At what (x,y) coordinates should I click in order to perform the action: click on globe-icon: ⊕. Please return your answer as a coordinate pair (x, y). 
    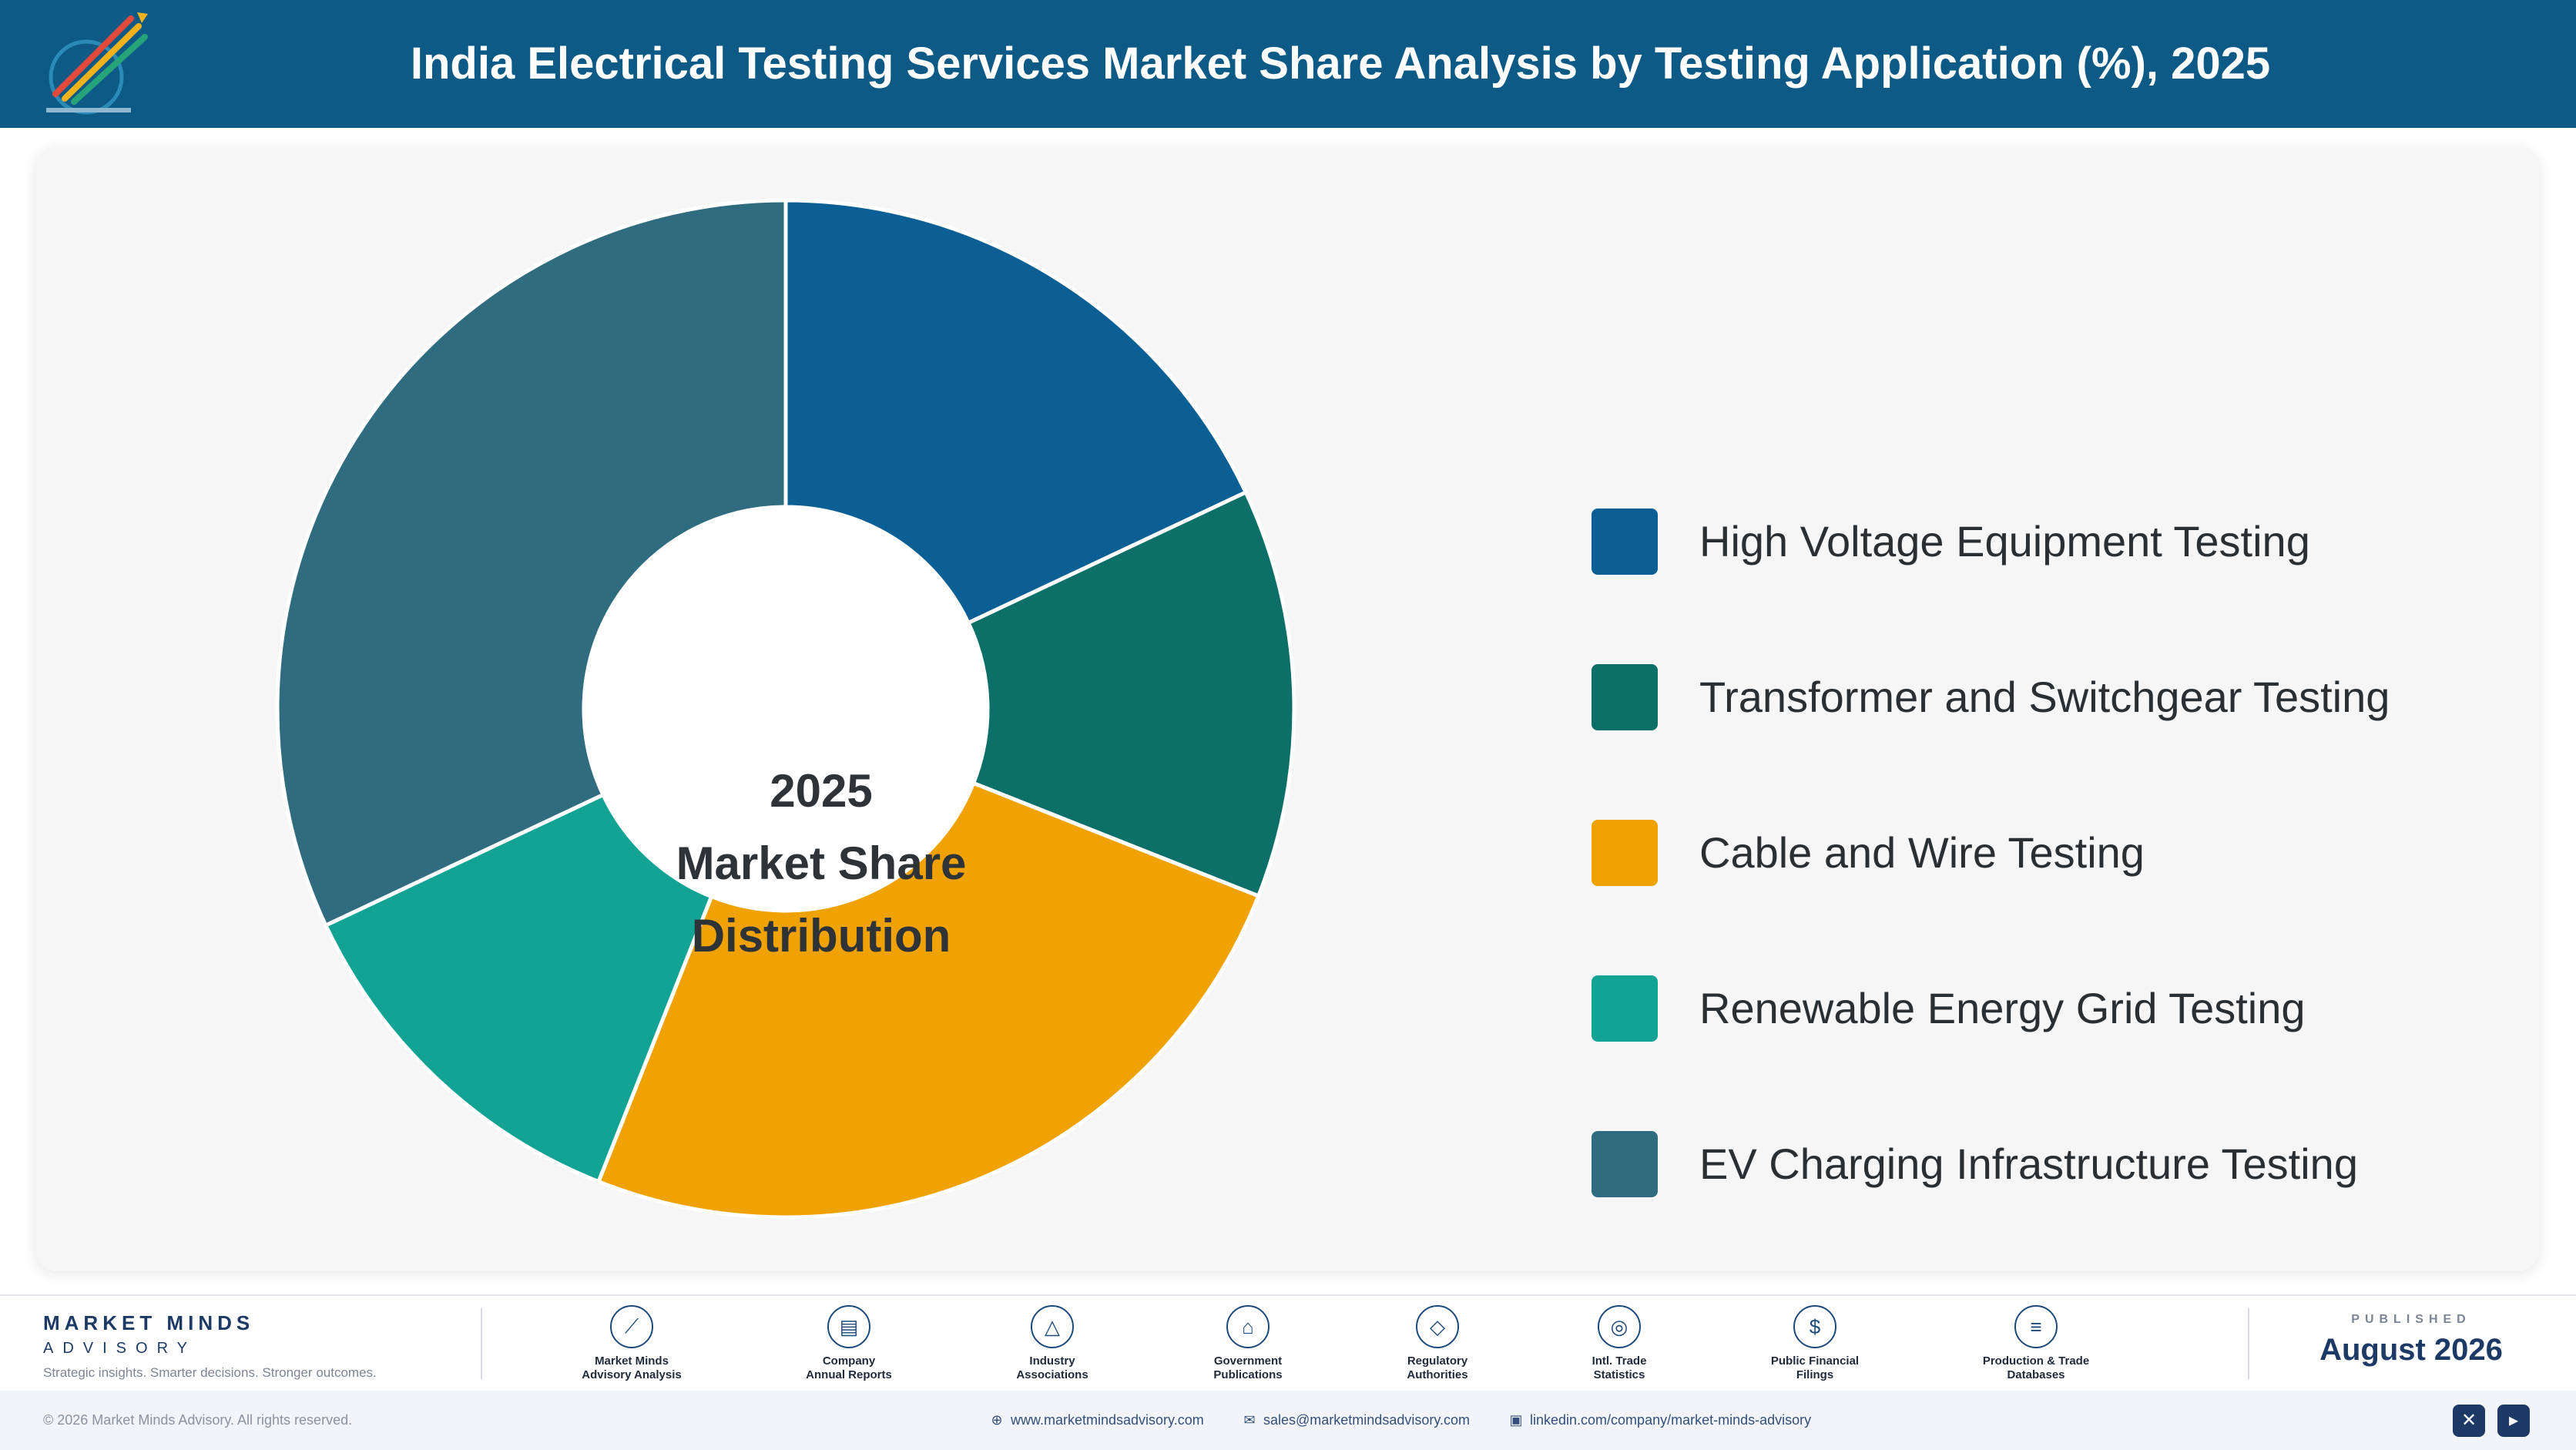
    Looking at the image, I should click on (997, 1420).